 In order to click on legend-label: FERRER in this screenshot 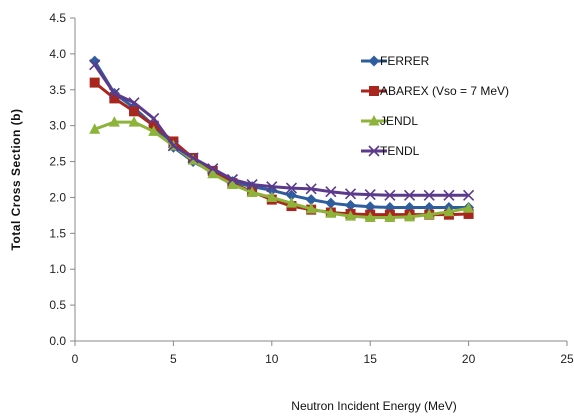, I will do `click(405, 61)`.